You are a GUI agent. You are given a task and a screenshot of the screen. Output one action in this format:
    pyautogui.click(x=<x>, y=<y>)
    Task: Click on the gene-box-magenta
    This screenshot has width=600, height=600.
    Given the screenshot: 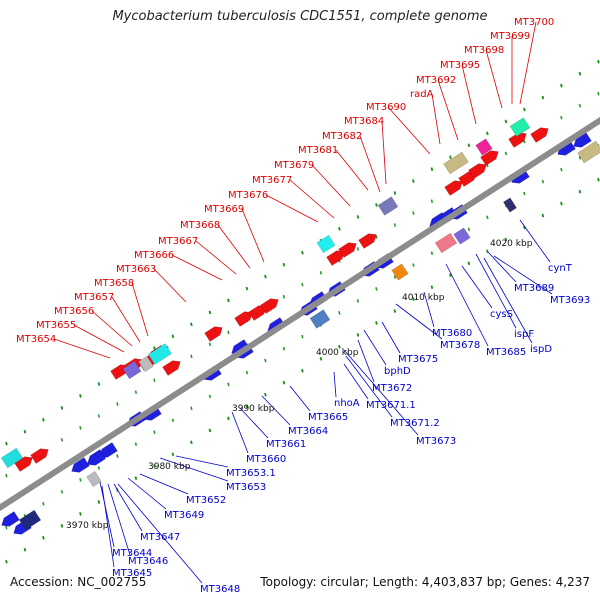 What is the action you would take?
    pyautogui.click(x=484, y=147)
    